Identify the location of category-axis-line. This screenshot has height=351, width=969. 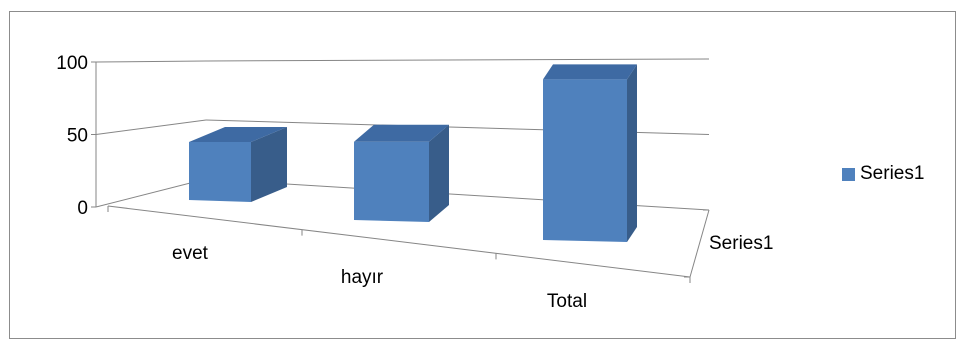
(399, 241).